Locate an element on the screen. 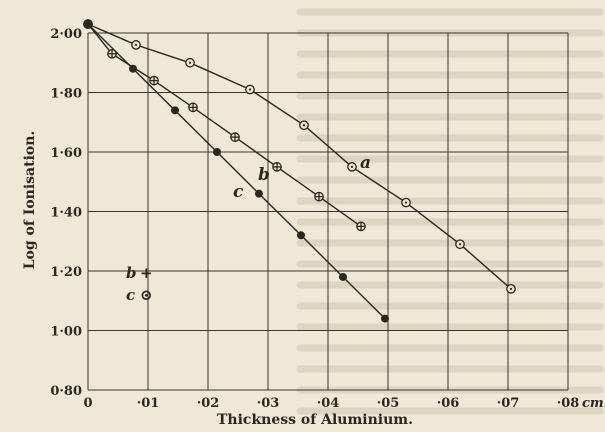  x-tick-label: ·07 is located at coordinates (508, 403).